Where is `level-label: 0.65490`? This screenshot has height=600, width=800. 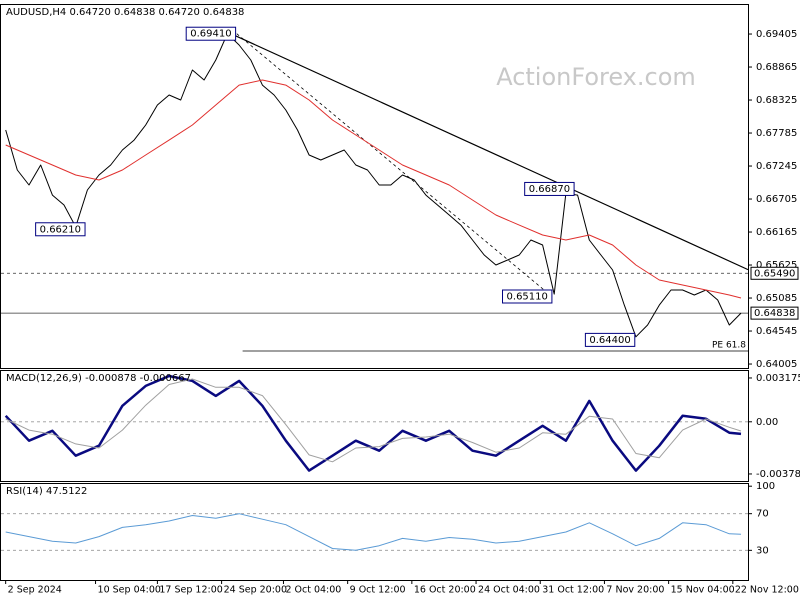
level-label: 0.65490 is located at coordinates (774, 273).